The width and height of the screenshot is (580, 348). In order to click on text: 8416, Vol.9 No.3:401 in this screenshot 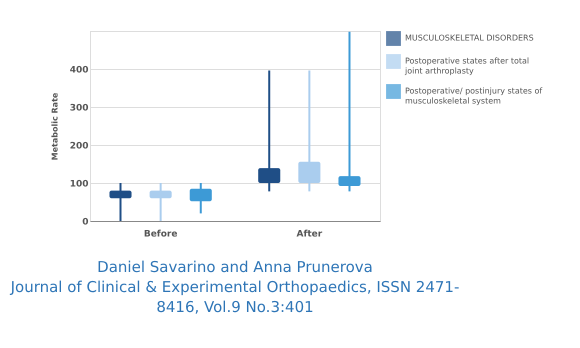, I will do `click(235, 307)`.